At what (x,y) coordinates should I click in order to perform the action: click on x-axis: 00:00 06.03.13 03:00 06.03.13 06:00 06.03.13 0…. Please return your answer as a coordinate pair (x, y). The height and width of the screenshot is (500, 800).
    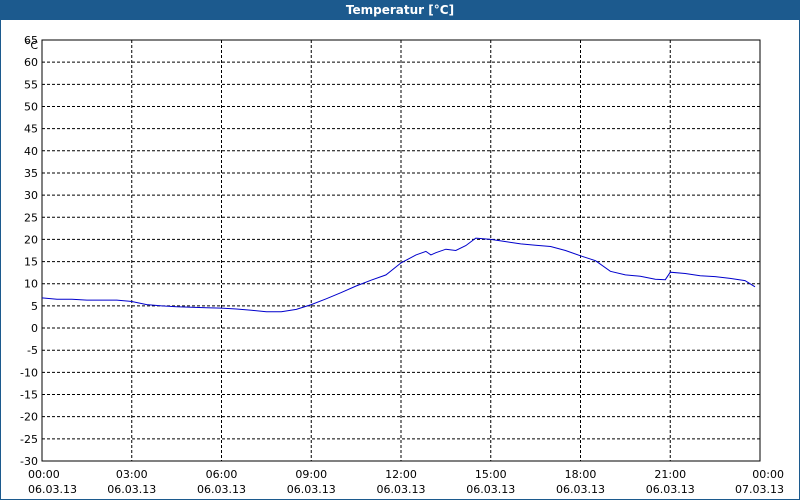
    Looking at the image, I should click on (406, 482).